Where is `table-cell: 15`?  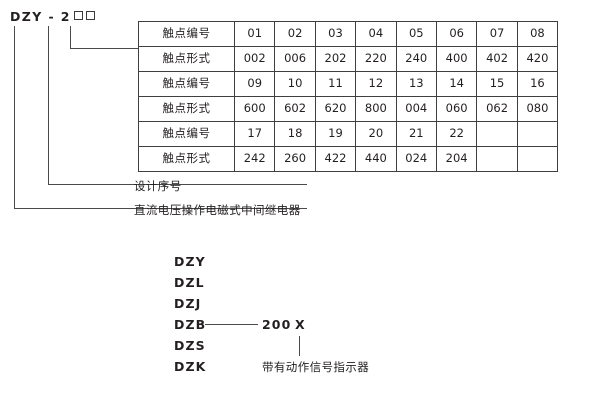
table-cell: 15 is located at coordinates (497, 84).